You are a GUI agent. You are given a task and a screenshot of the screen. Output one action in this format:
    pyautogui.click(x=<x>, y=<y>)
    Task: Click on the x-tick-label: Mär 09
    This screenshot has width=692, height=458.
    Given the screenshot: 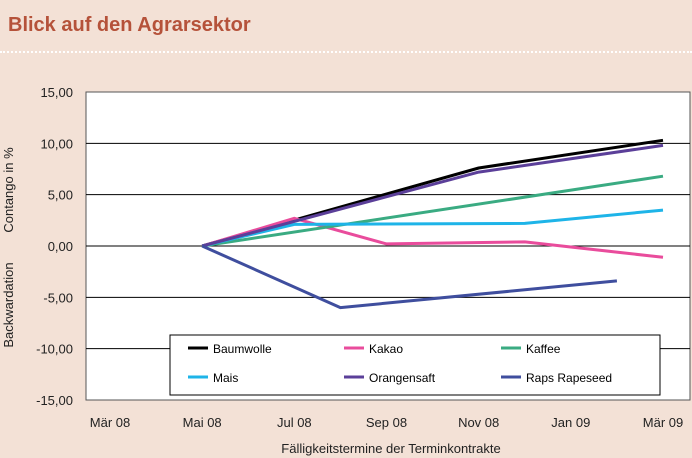 What is the action you would take?
    pyautogui.click(x=663, y=422)
    